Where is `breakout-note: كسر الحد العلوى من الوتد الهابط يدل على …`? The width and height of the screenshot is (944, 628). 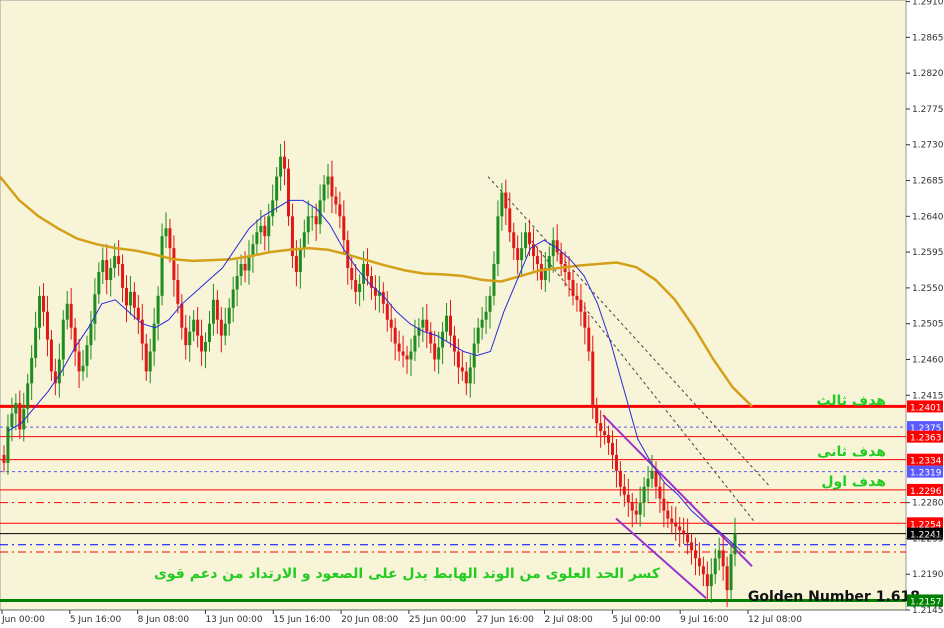
breakout-note: كسر الحد العلوى من الوتد الهابط يدل على … is located at coordinates (407, 574).